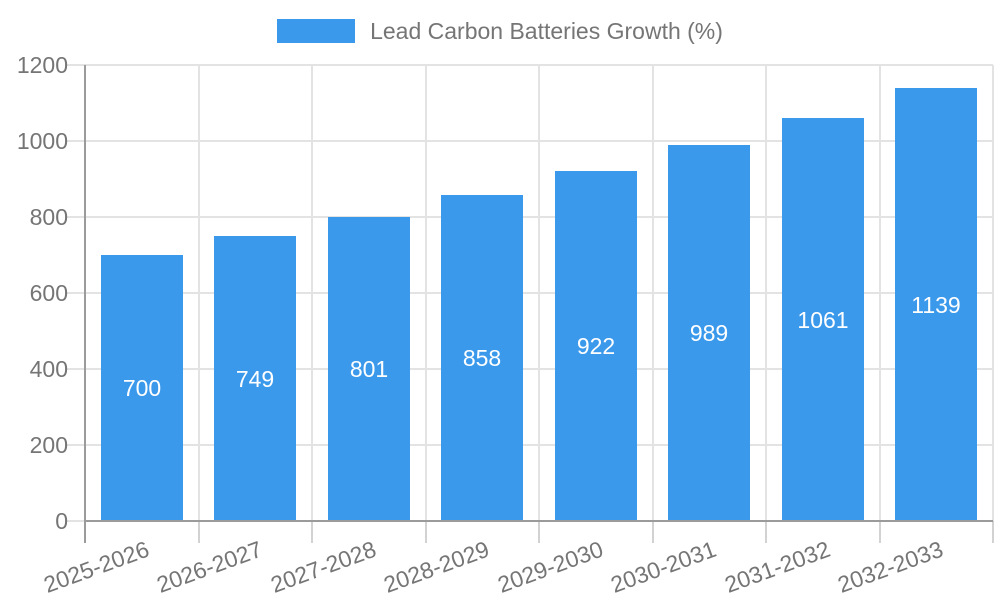 The image size is (1000, 600). What do you see at coordinates (890, 566) in the screenshot?
I see `x-tick-label: 2032-2033` at bounding box center [890, 566].